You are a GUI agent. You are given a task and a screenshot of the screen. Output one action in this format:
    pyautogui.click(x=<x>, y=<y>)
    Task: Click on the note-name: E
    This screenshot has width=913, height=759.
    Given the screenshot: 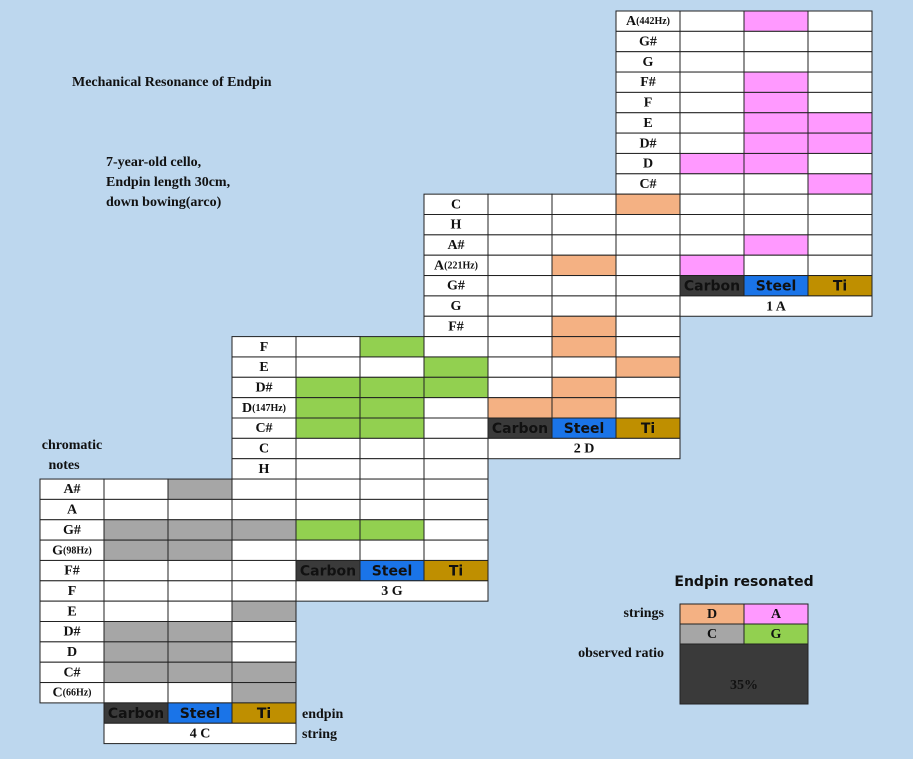 What is the action you would take?
    pyautogui.click(x=71, y=612)
    